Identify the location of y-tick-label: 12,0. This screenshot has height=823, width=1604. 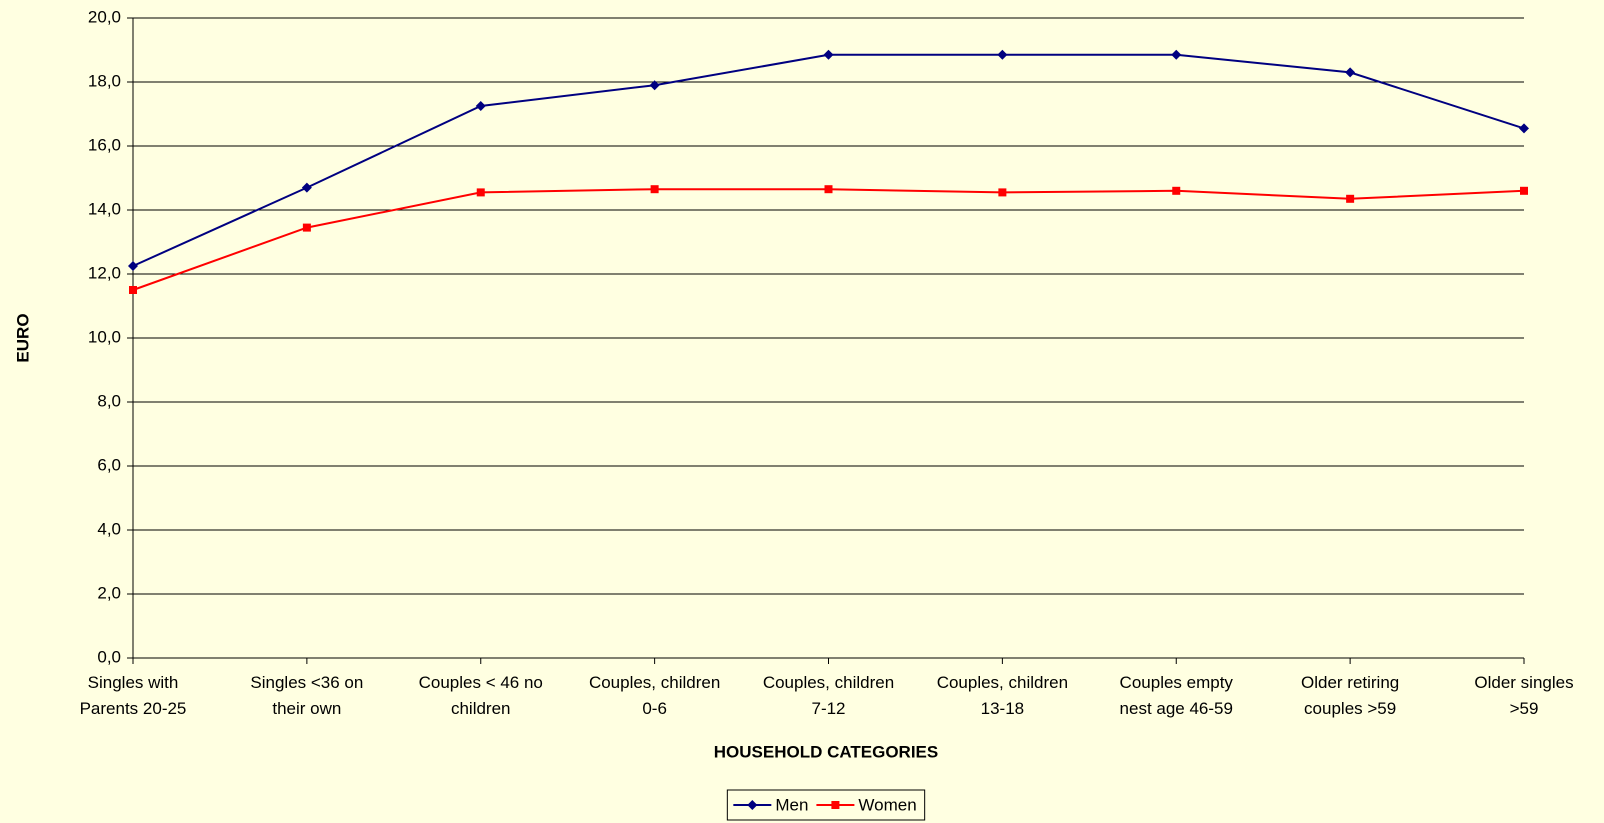
(104, 272).